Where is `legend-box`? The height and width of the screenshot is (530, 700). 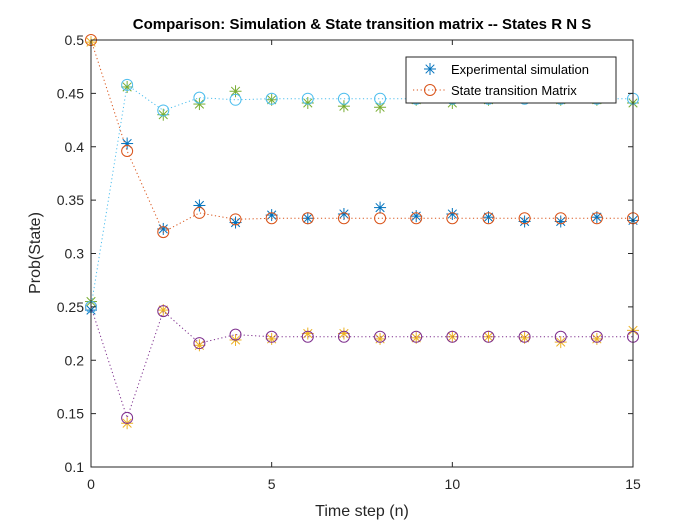 legend-box is located at coordinates (511, 80).